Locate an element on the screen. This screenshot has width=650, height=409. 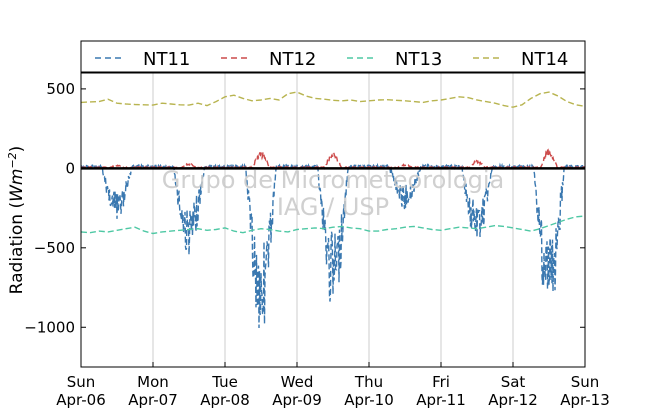
y-axis-label-exponent: −2 is located at coordinates (12, 160).